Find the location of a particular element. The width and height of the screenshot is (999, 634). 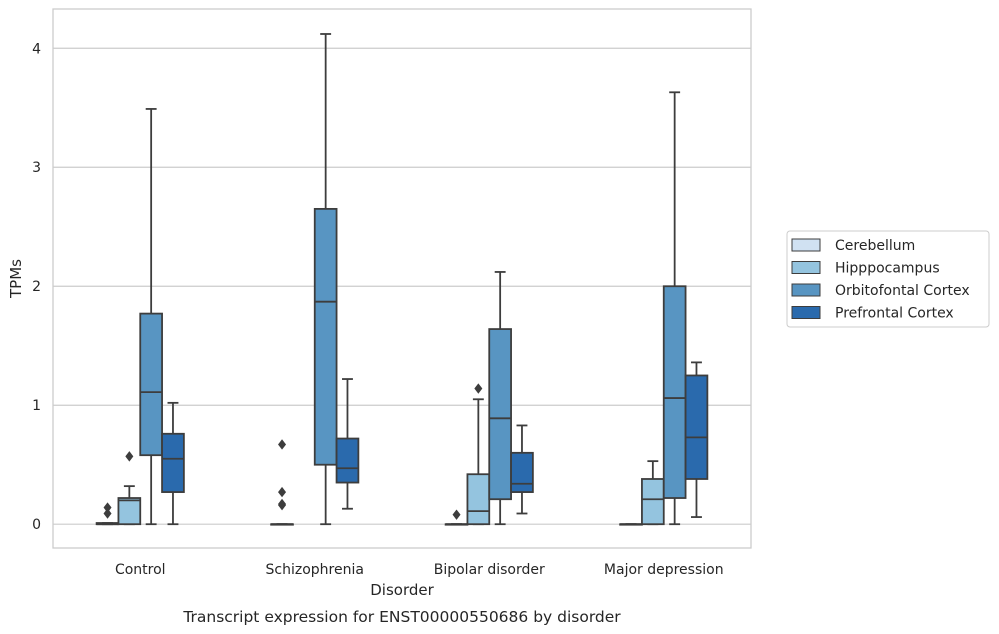

x-tick-label: Control is located at coordinates (140, 570).